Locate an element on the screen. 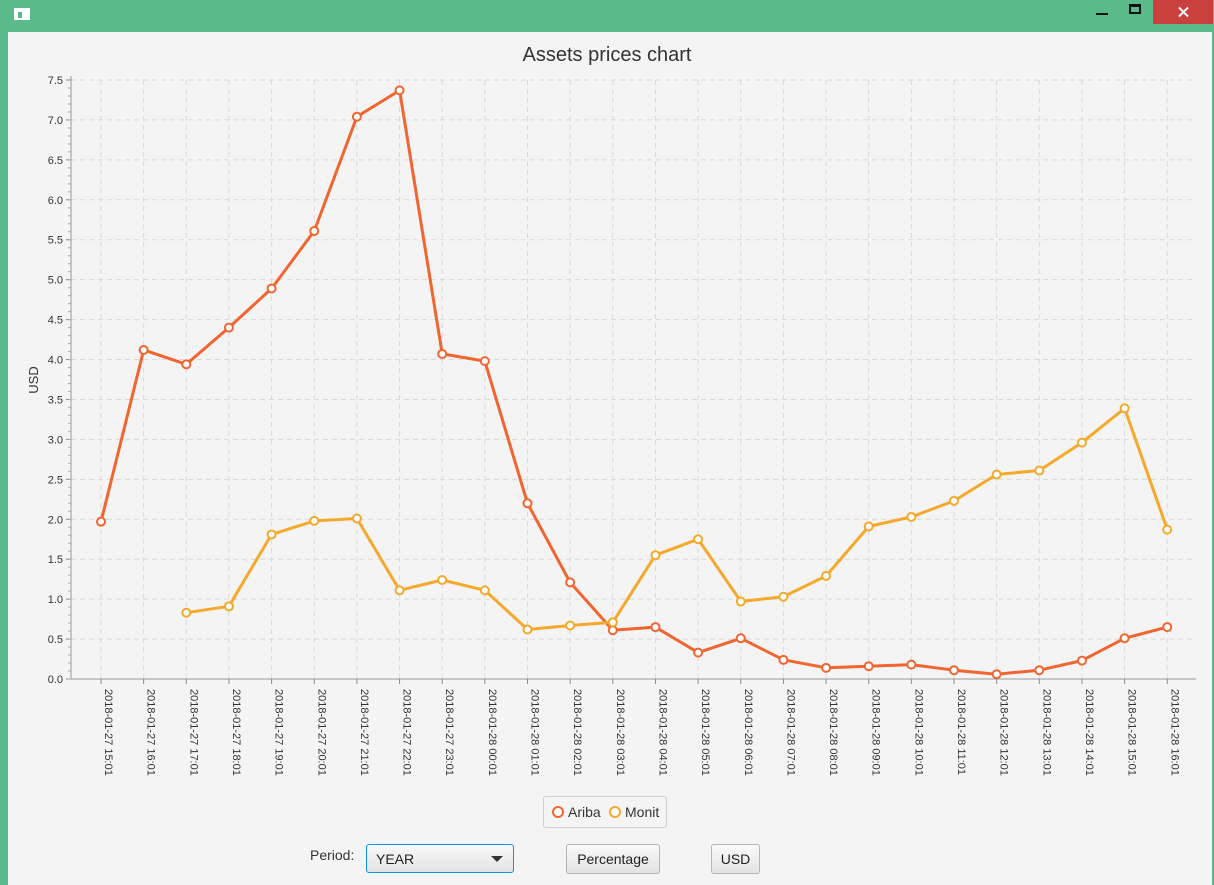 Image resolution: width=1214 pixels, height=885 pixels. x-tick-label: 2018-01-28 04:01 is located at coordinates (662, 732).